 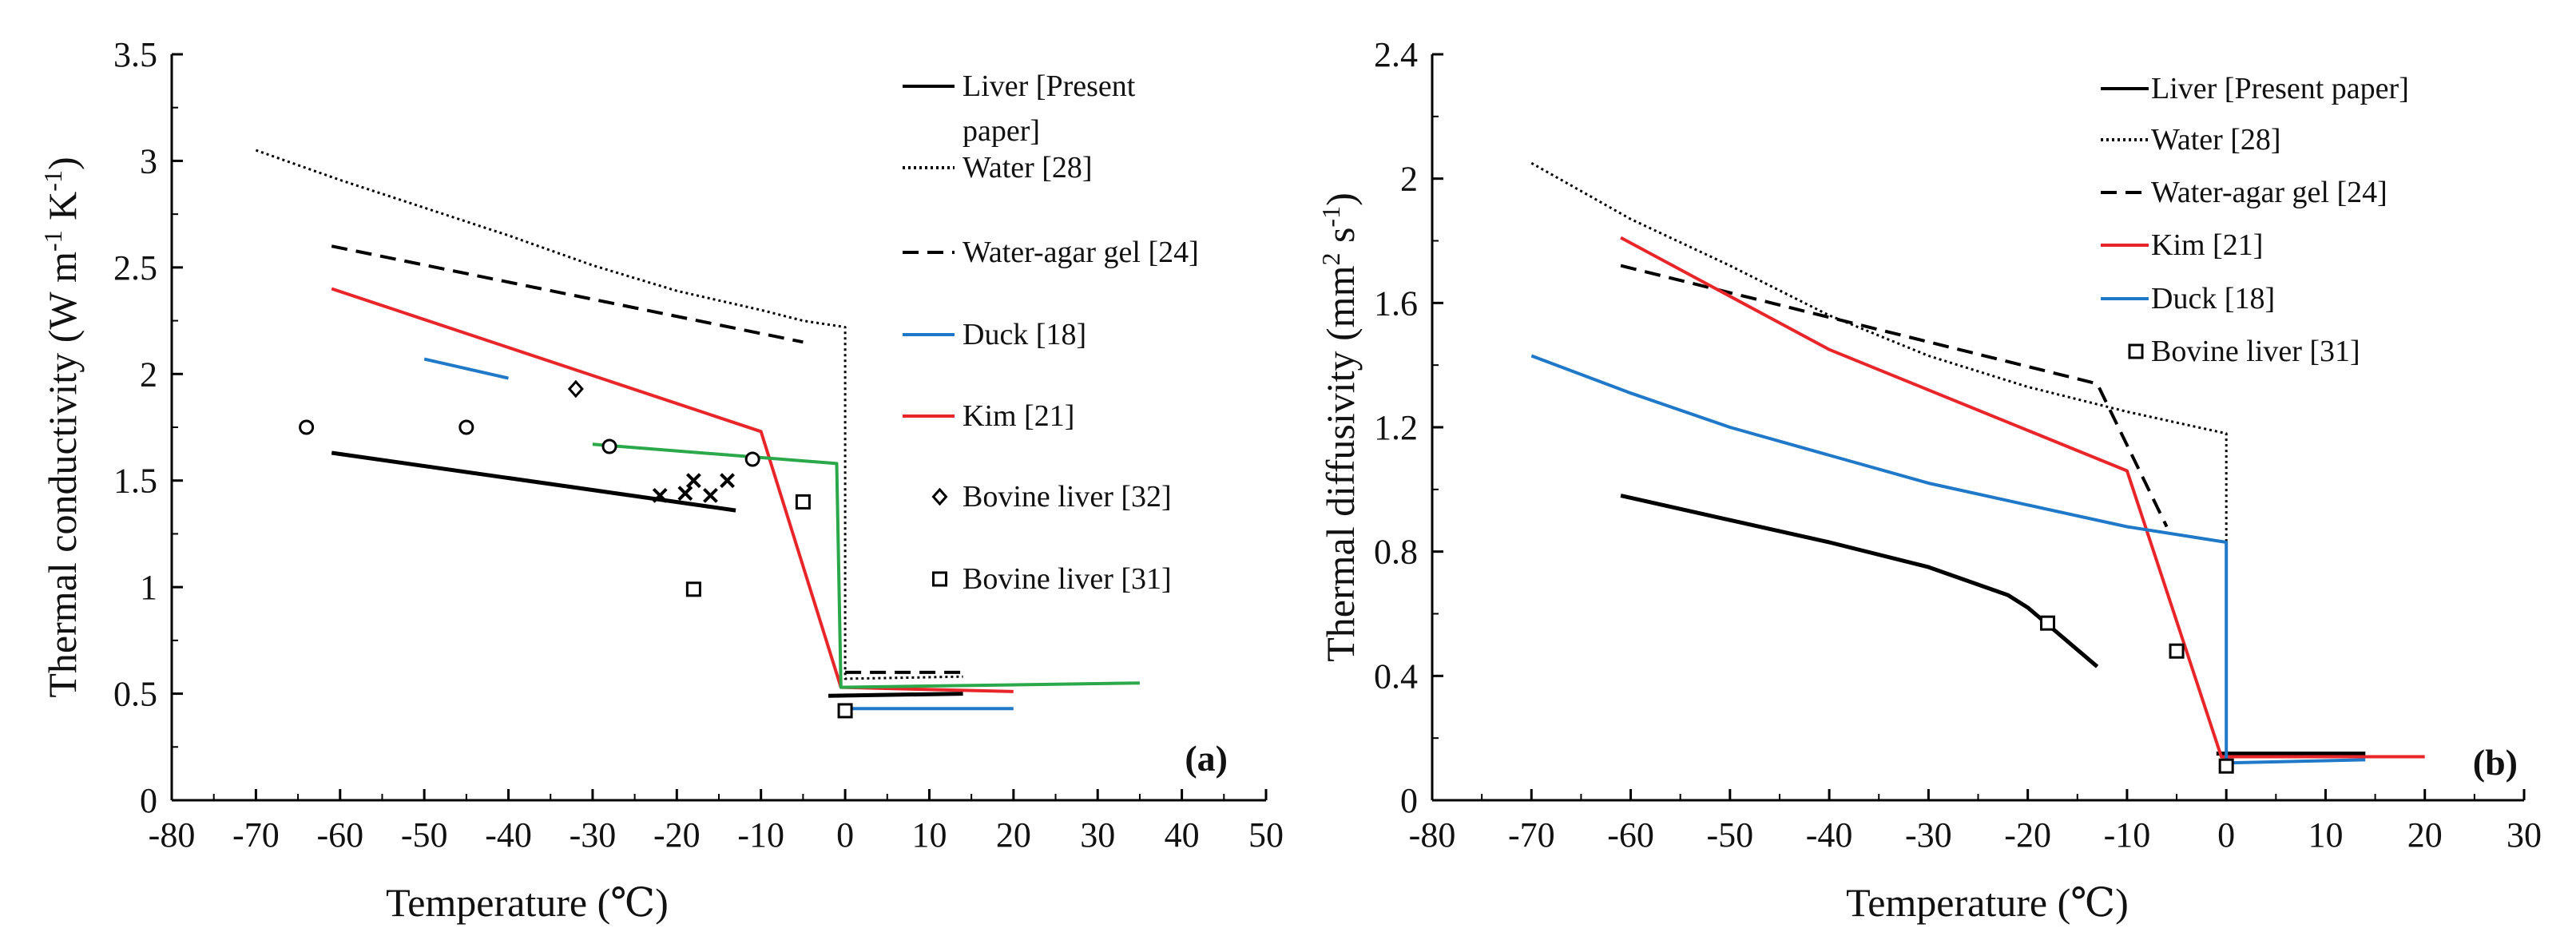 What do you see at coordinates (760, 835) in the screenshot?
I see `chart-a-x-tick-label: -10` at bounding box center [760, 835].